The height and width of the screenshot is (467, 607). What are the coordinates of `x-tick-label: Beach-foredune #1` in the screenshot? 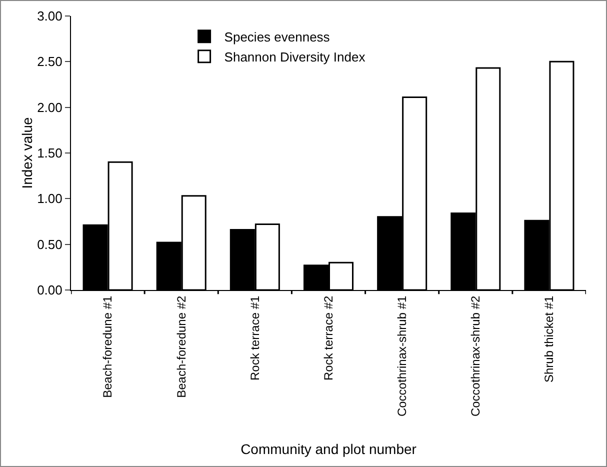 It's located at (107, 346).